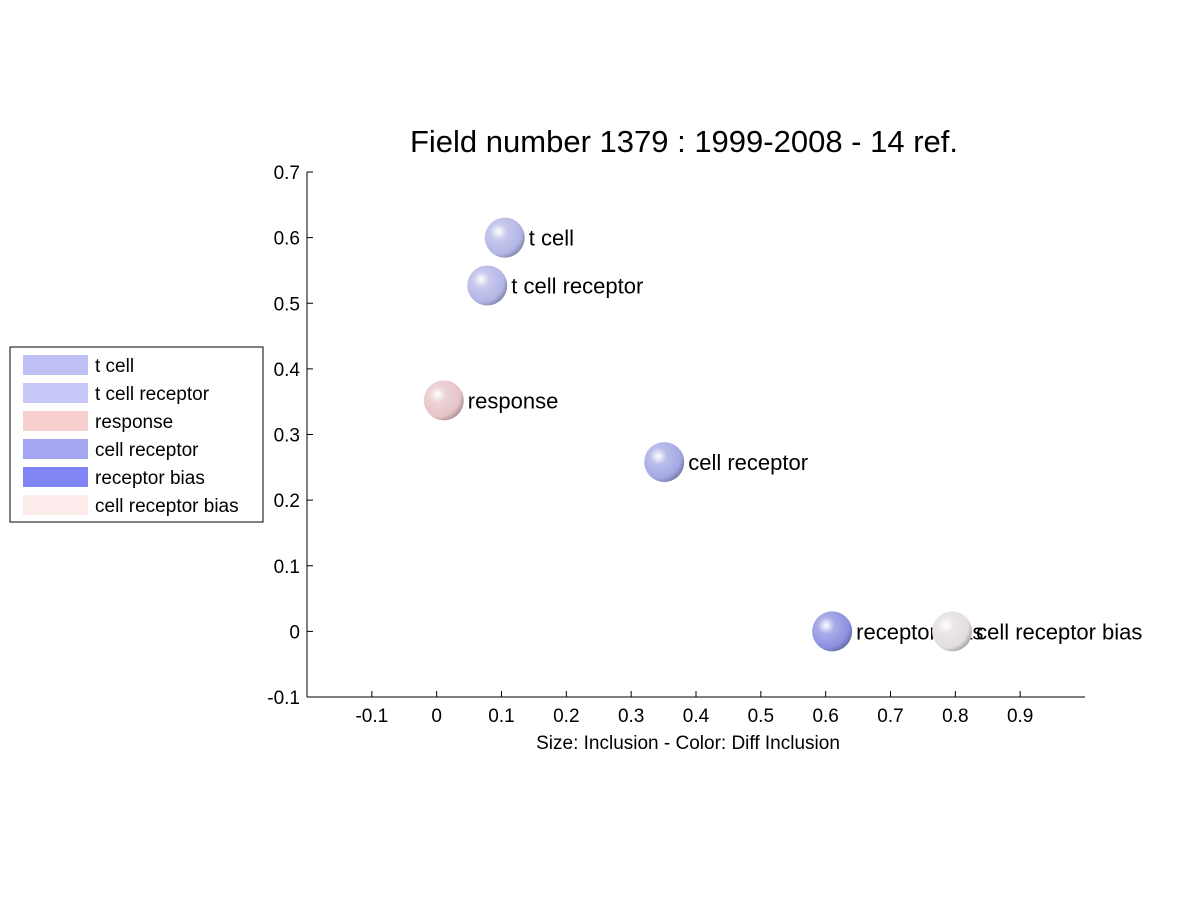  I want to click on y-tick-label: 0.3, so click(287, 436).